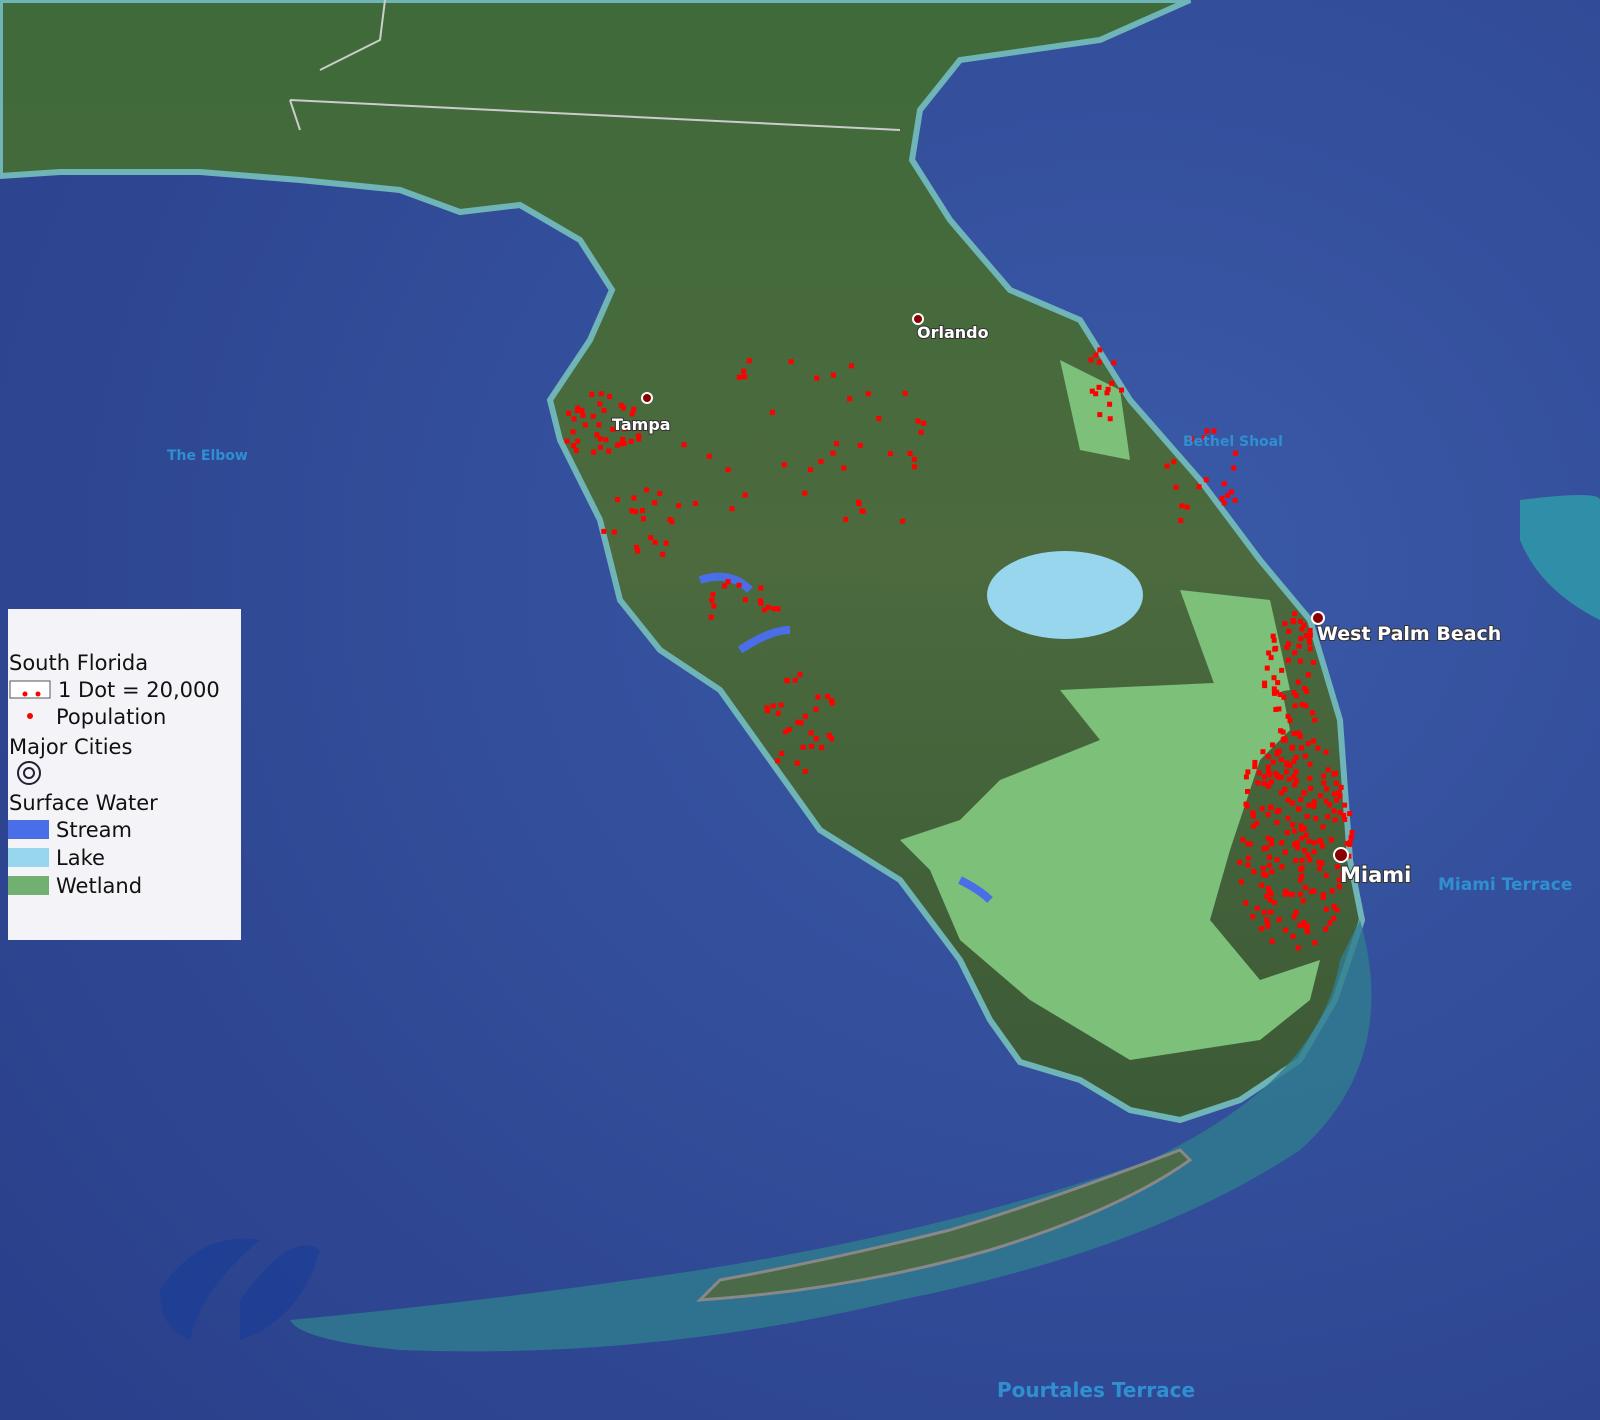 The height and width of the screenshot is (1420, 1600). I want to click on stream, so click(845, 737).